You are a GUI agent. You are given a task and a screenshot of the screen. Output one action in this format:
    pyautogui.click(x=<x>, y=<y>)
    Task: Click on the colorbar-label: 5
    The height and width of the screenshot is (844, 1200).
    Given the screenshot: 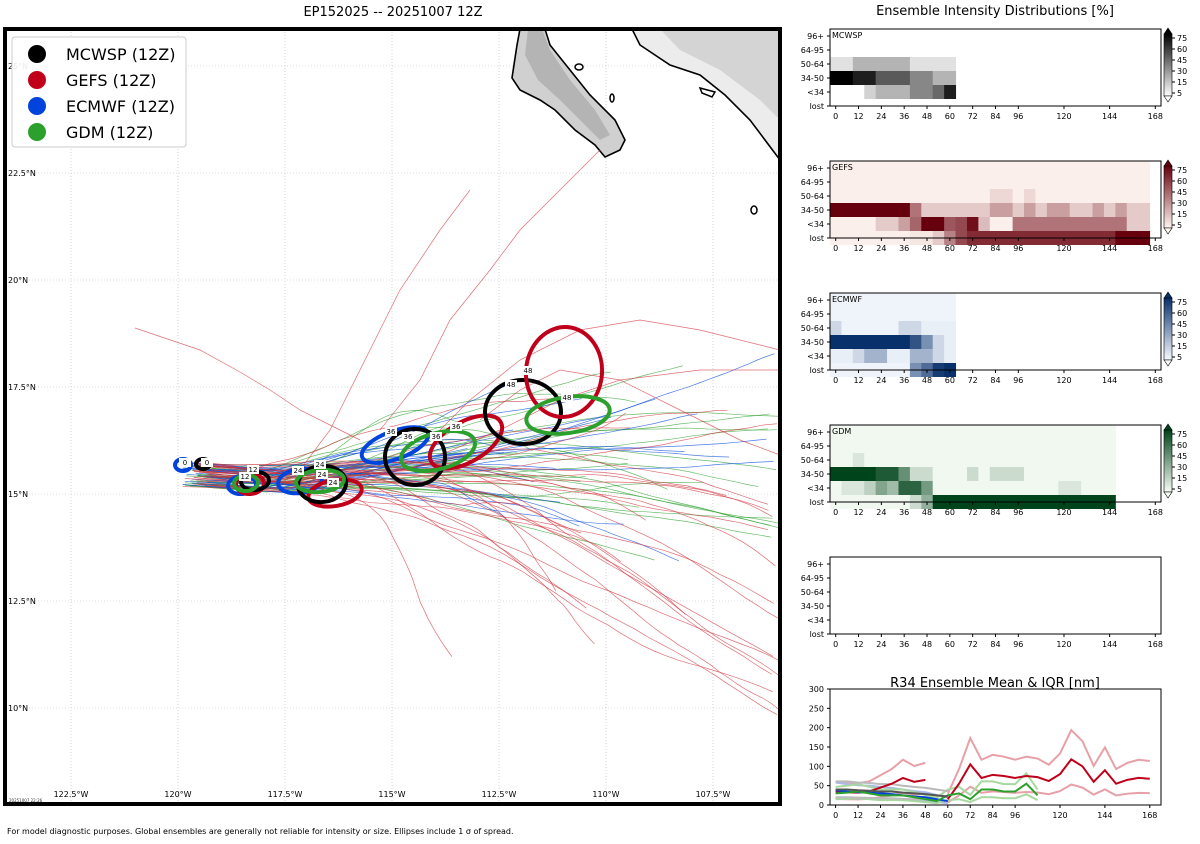 What is the action you would take?
    pyautogui.click(x=1179, y=225)
    